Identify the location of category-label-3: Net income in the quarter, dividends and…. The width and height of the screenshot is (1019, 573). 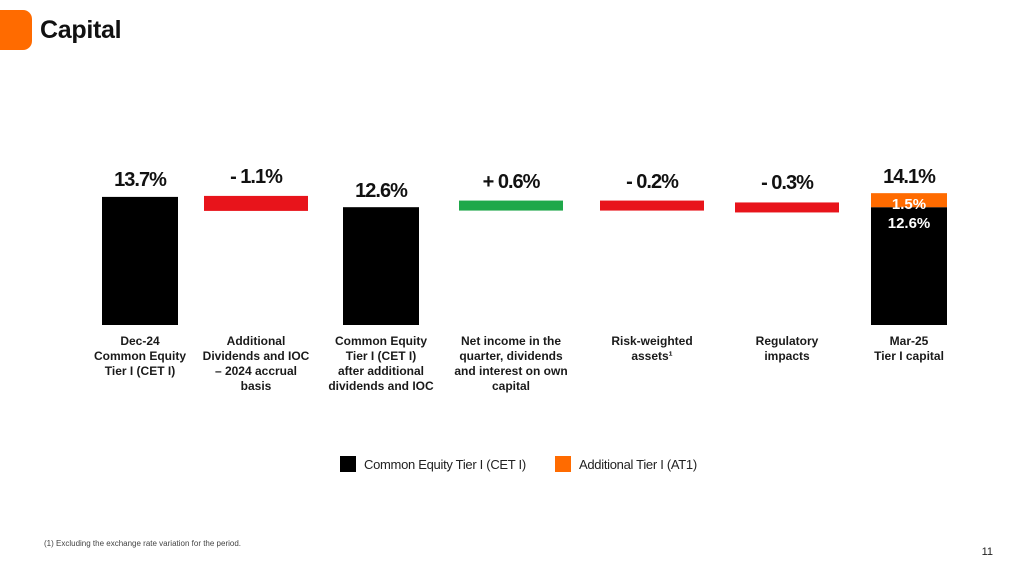
(511, 363).